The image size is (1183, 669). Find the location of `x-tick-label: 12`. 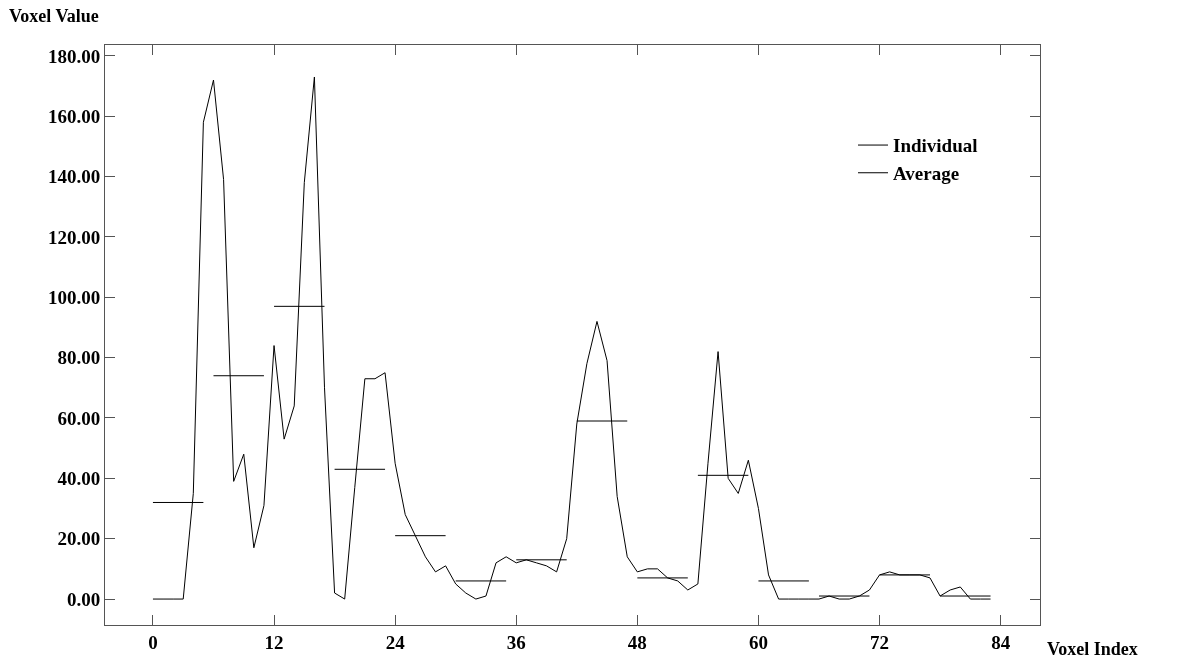

x-tick-label: 12 is located at coordinates (274, 642).